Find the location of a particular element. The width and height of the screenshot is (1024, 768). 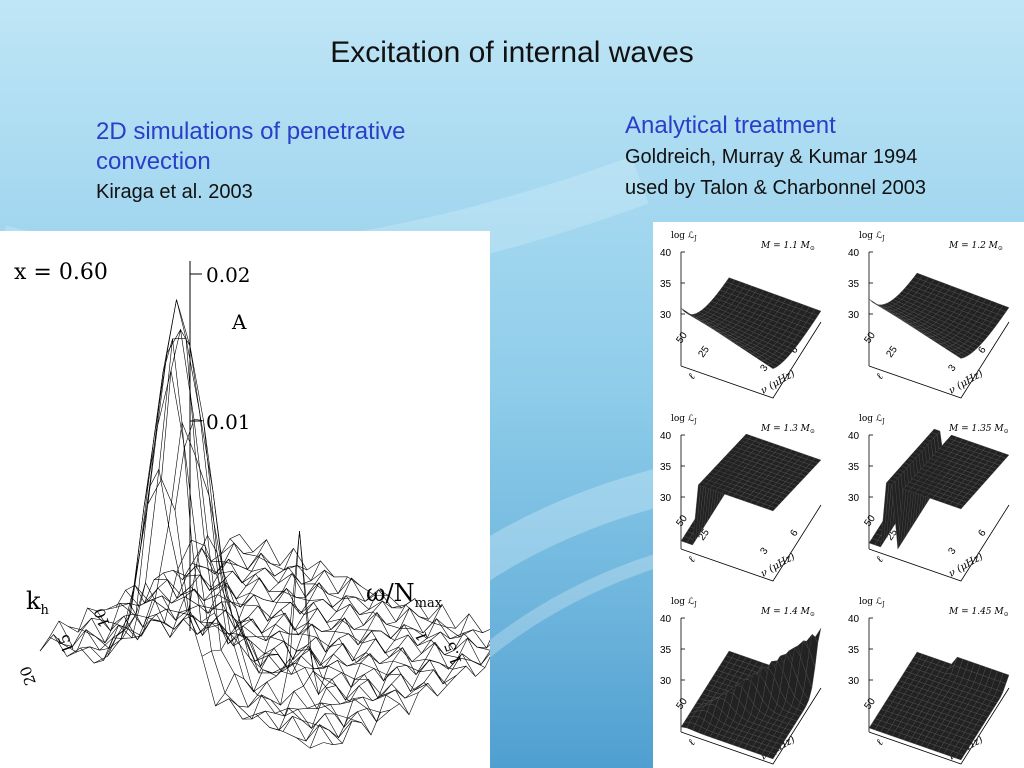

panel-m-1-35: 40 35 30 log ℒJ M = 1.35 M⊙ 50 25 ℓ 3 6 ν (μHz) is located at coordinates (932, 495).